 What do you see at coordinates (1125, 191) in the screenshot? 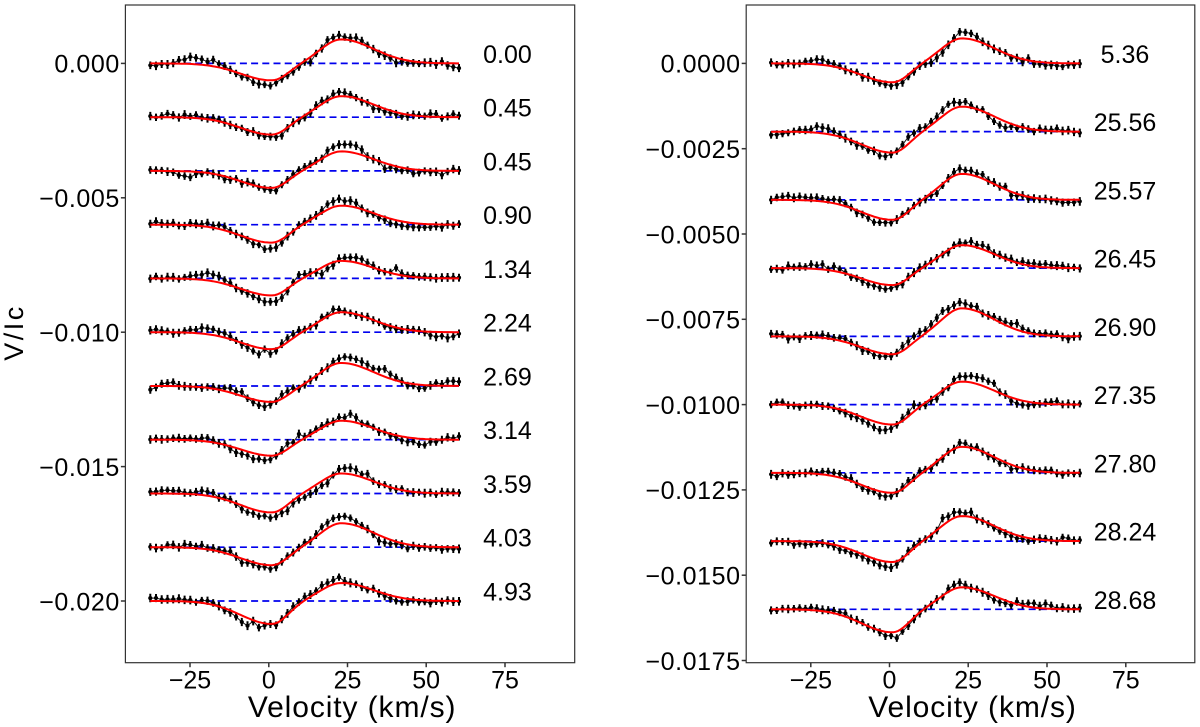
I see `svg-text: 25.57` at bounding box center [1125, 191].